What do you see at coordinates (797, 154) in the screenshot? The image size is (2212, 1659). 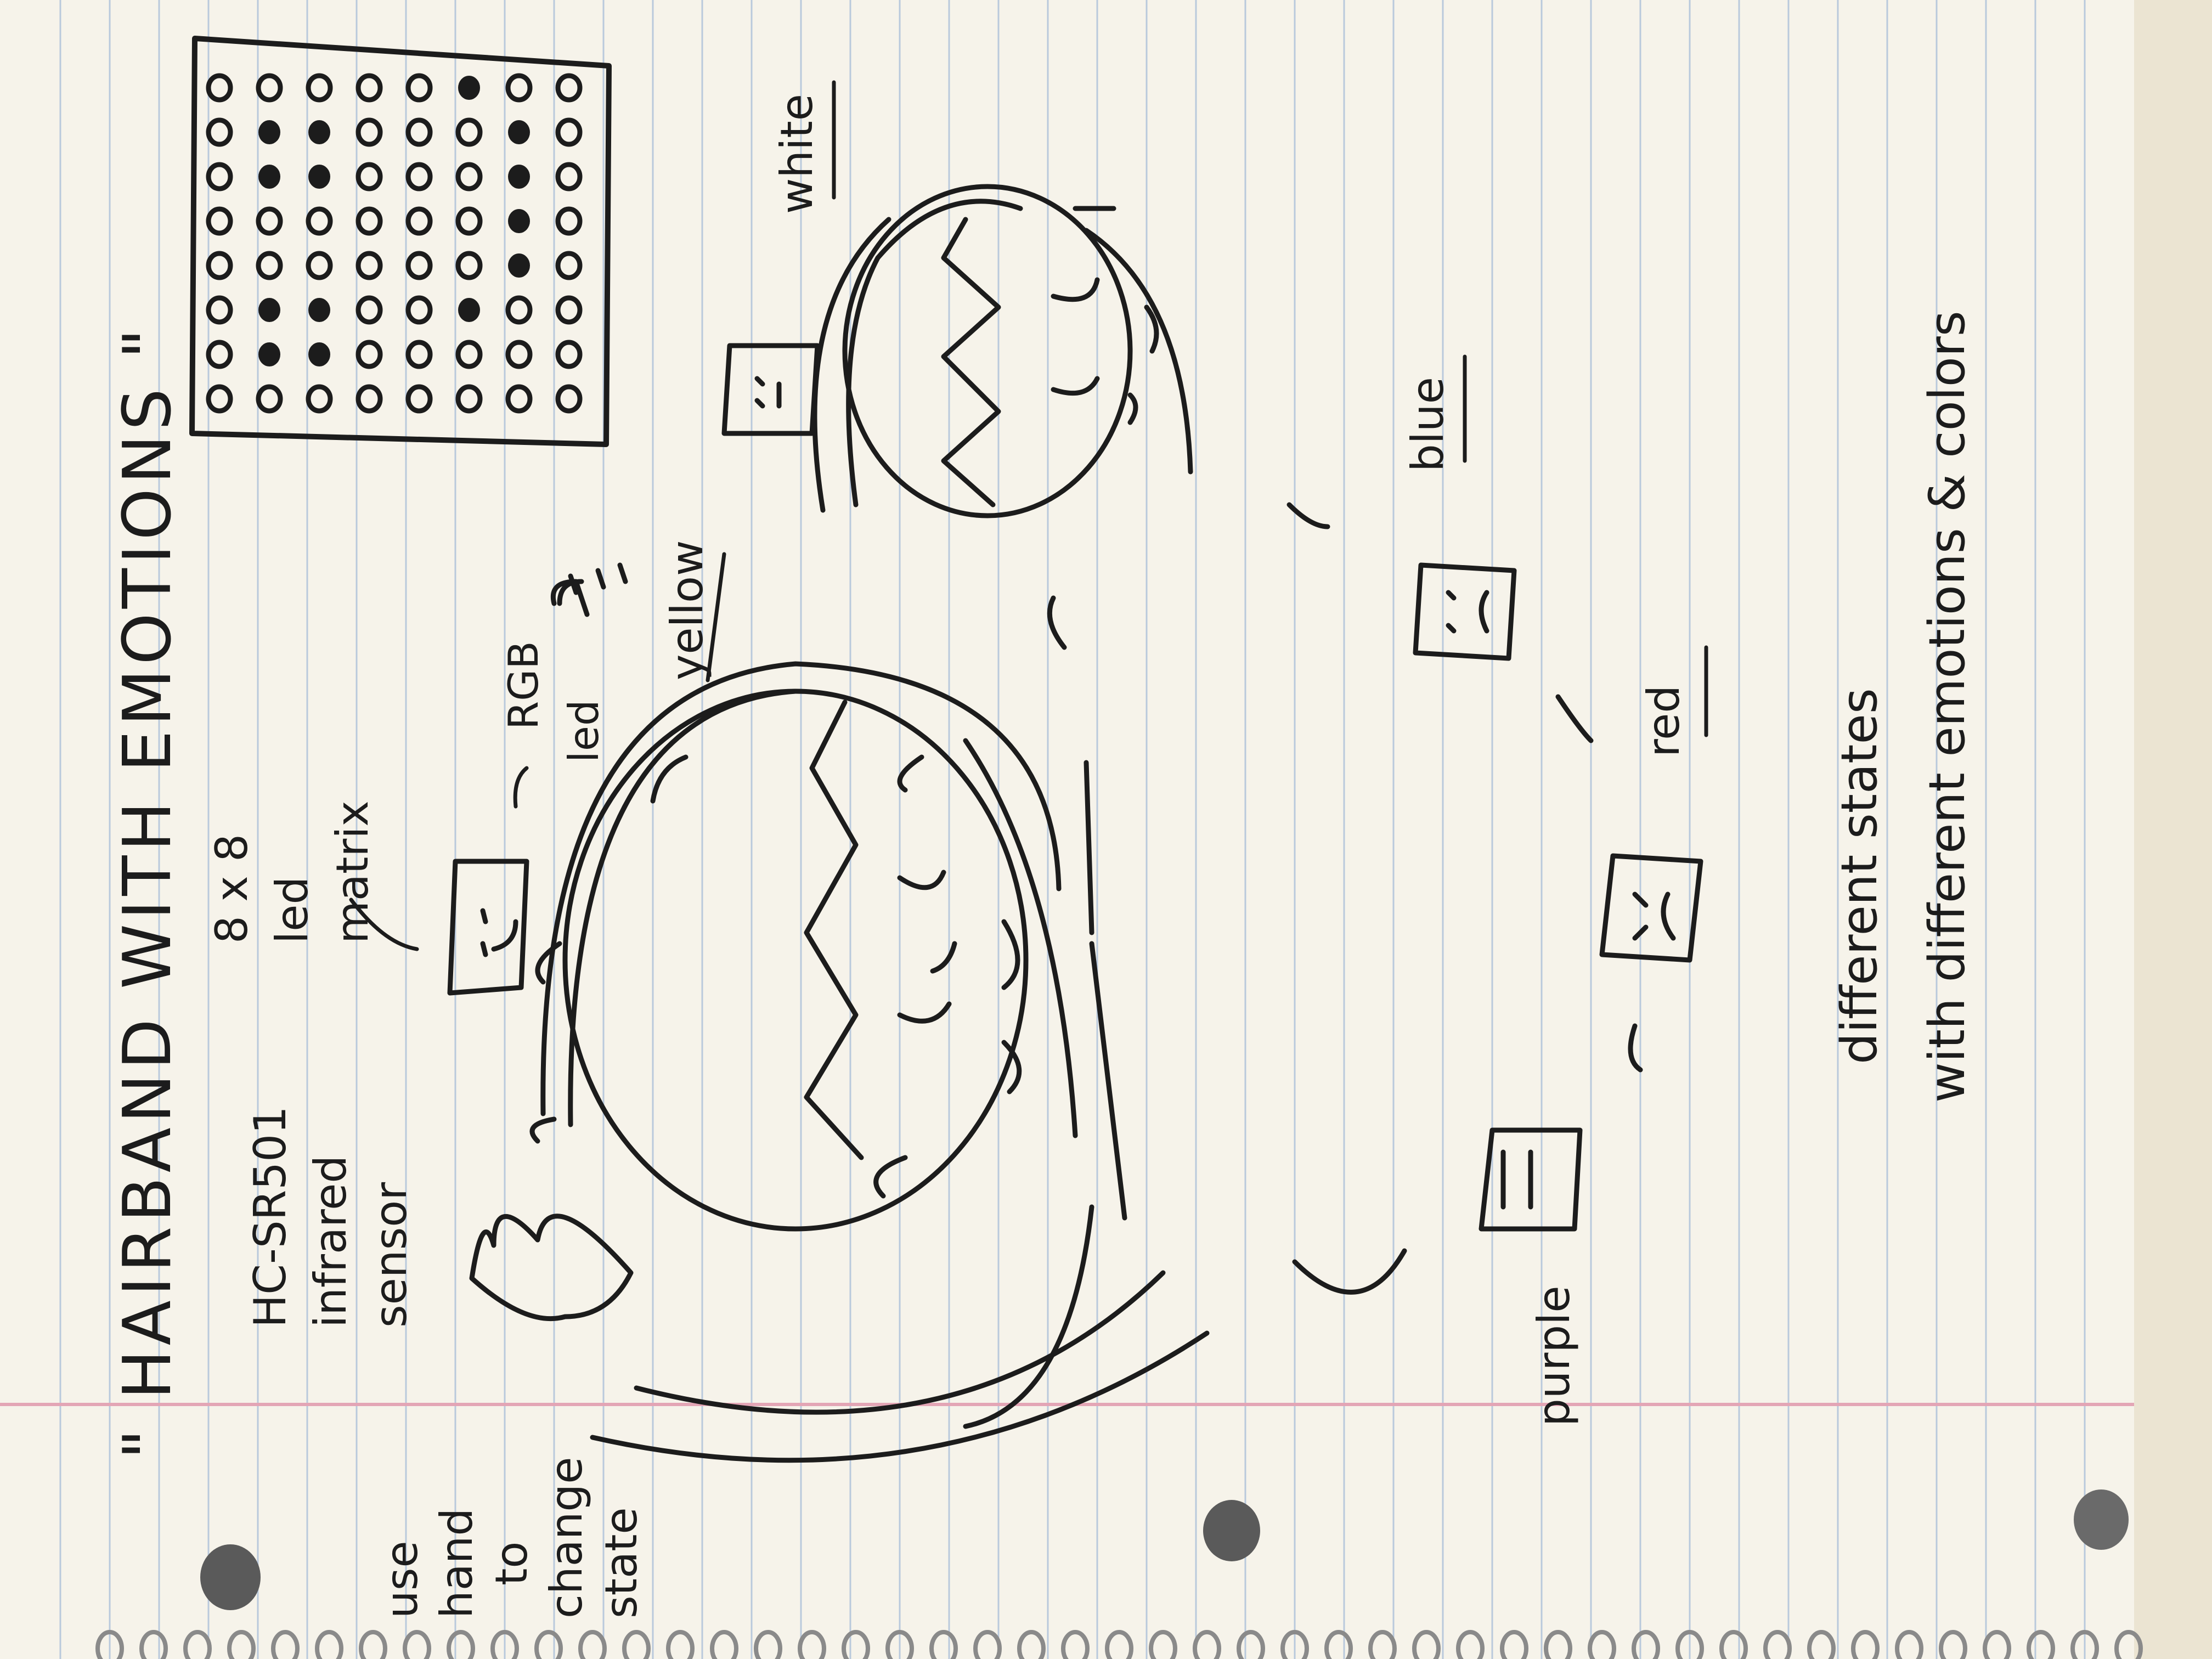 I see `label-white: white` at bounding box center [797, 154].